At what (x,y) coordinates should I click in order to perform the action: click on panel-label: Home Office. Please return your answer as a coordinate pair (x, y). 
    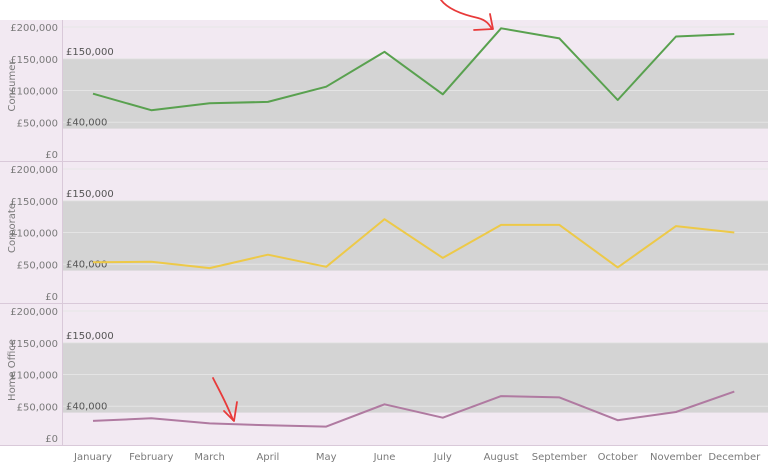
    Looking at the image, I should click on (12, 370).